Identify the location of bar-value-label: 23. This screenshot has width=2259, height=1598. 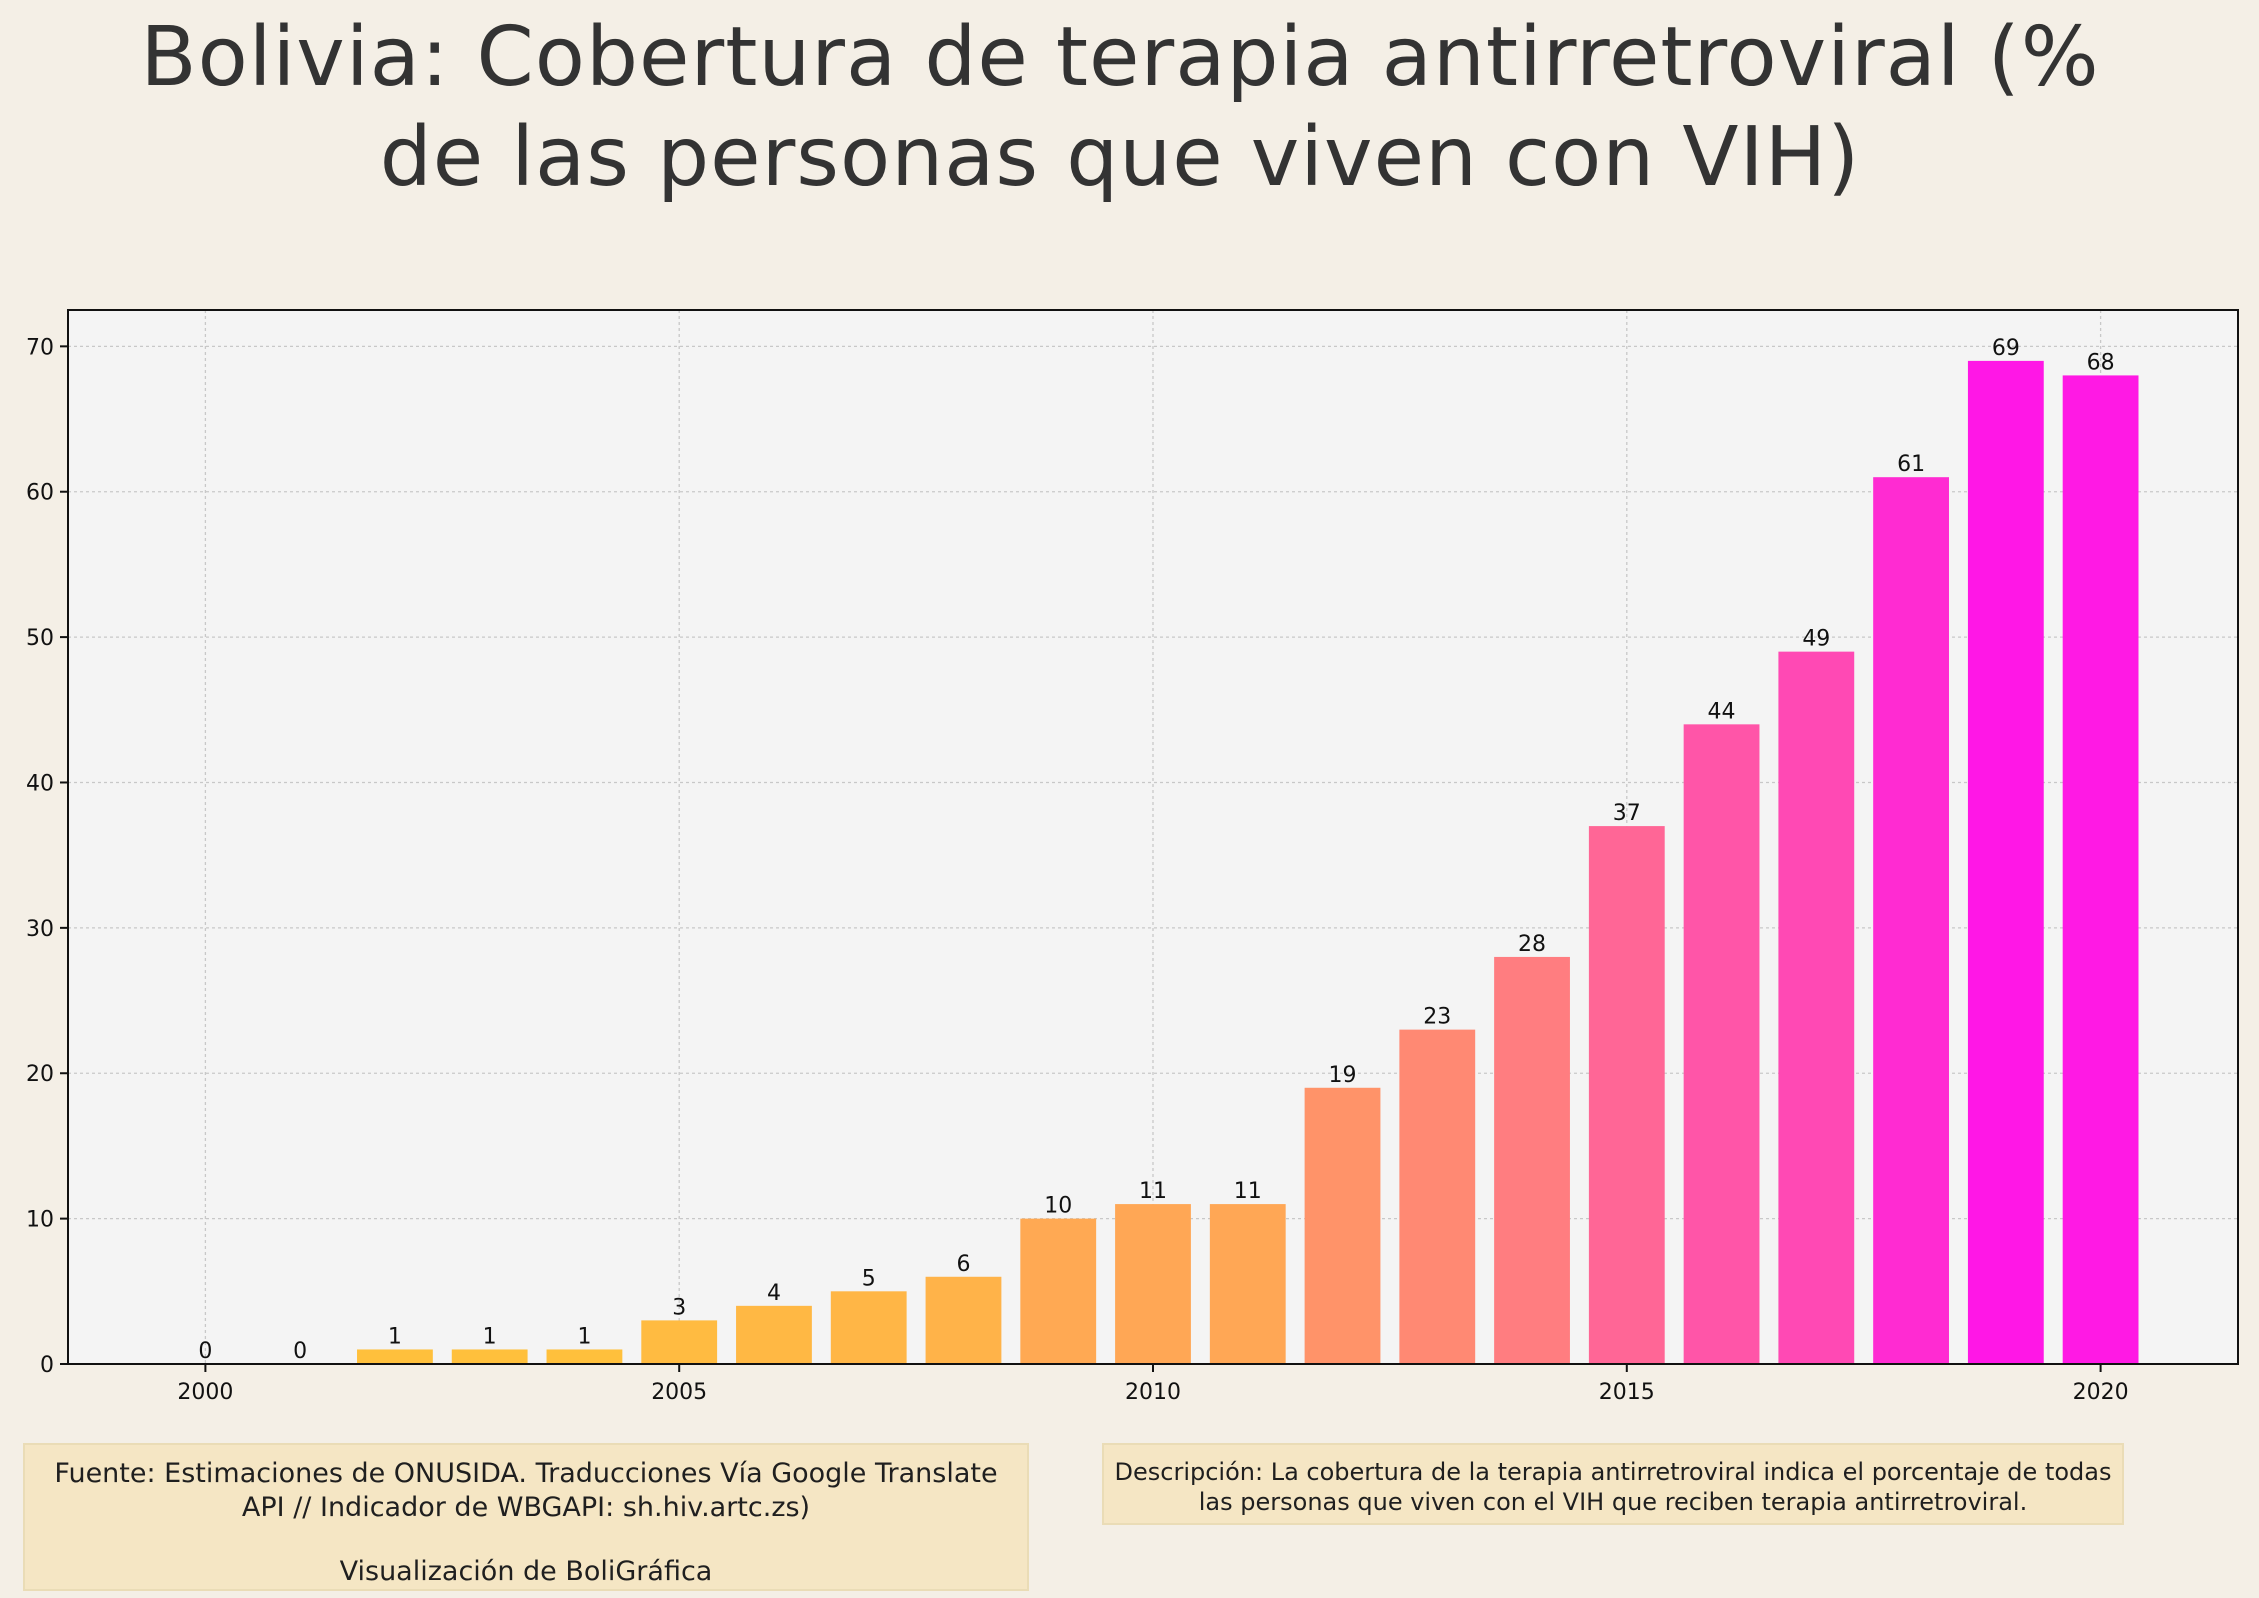
(1437, 1017).